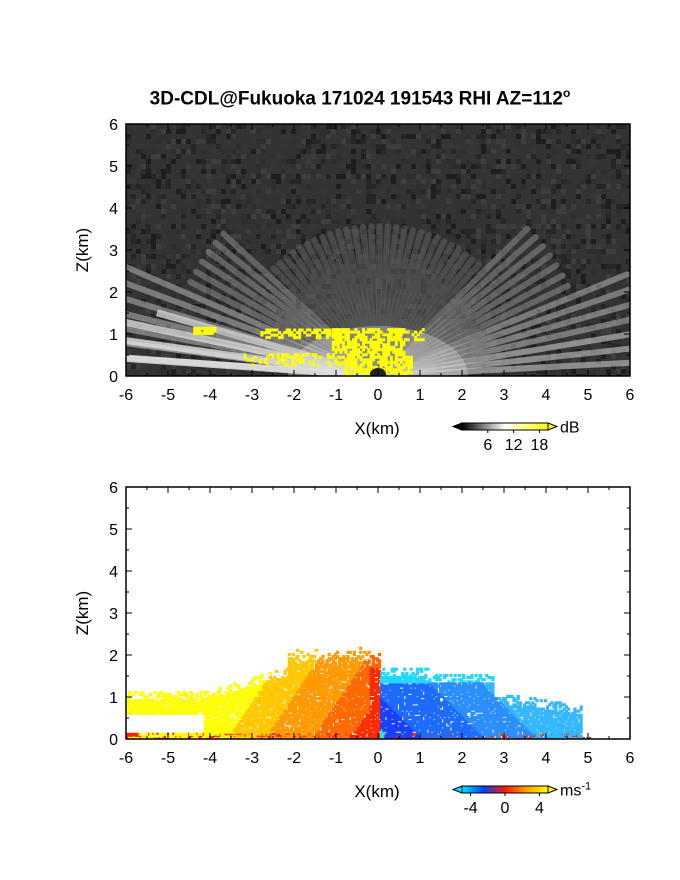 The image size is (680, 880). Describe the element at coordinates (588, 395) in the screenshot. I see `top-x-tick-label: 5` at that location.